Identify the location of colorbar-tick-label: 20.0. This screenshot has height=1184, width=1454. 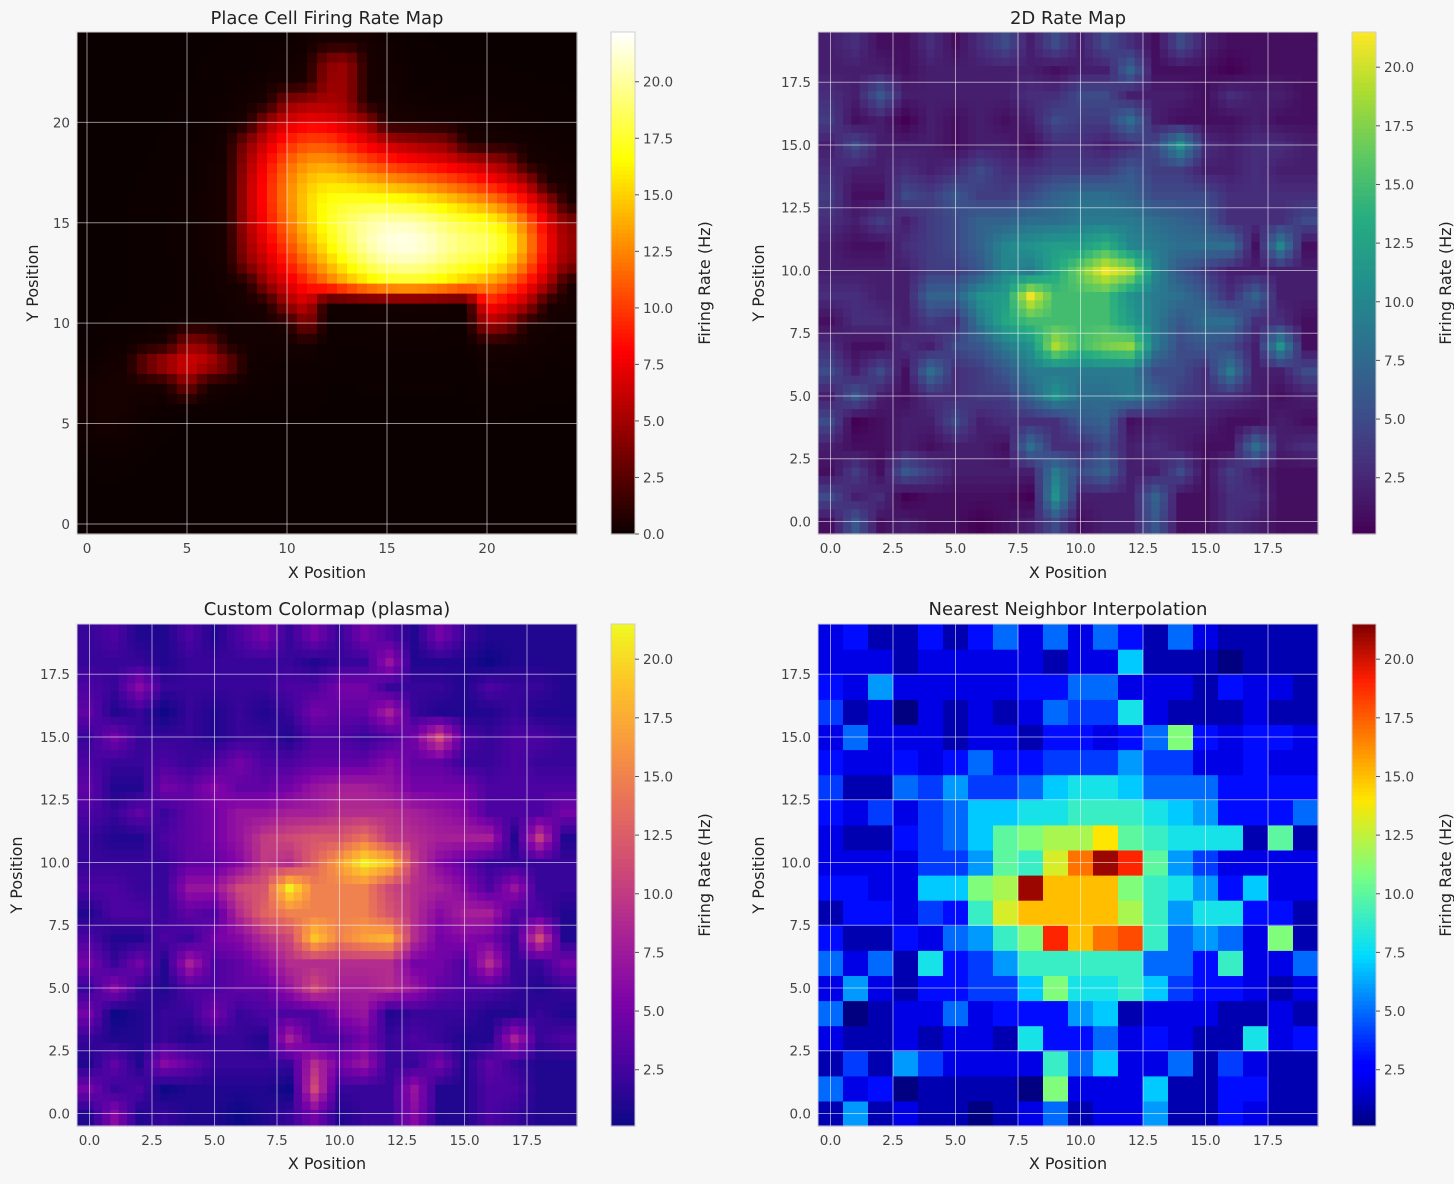
(658, 83).